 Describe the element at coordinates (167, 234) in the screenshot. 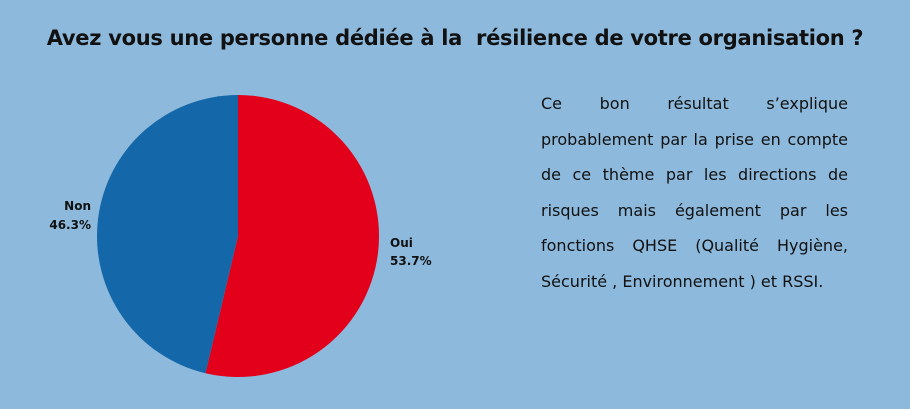

I see `pie-slice-non` at that location.